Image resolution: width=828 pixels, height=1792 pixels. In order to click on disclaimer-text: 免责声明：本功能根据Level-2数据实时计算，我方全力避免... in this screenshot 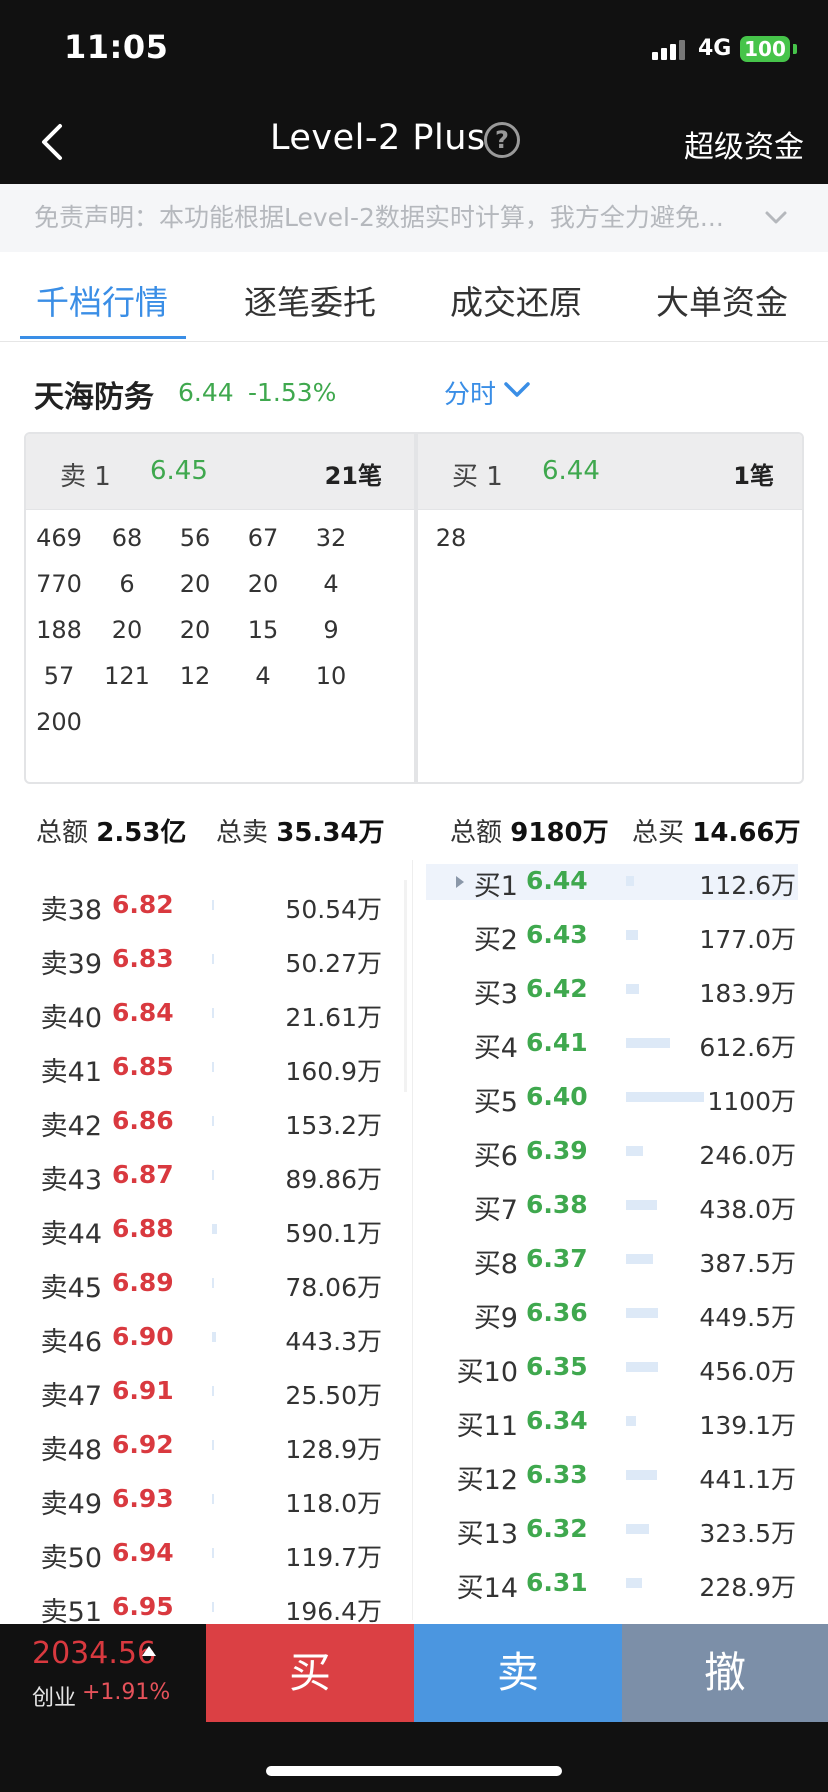, I will do `click(379, 217)`.